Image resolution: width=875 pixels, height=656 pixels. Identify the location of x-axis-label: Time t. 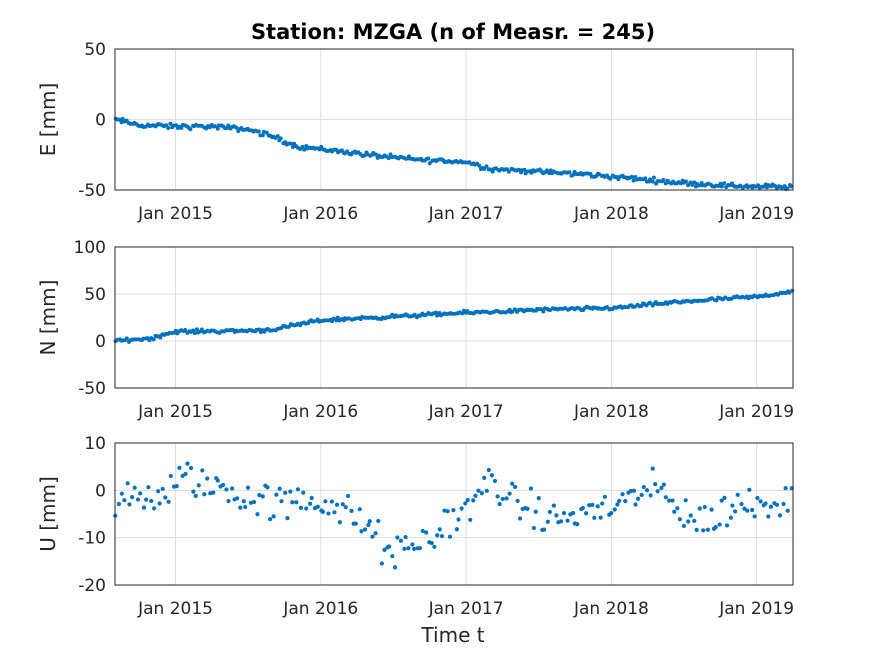
(452, 635).